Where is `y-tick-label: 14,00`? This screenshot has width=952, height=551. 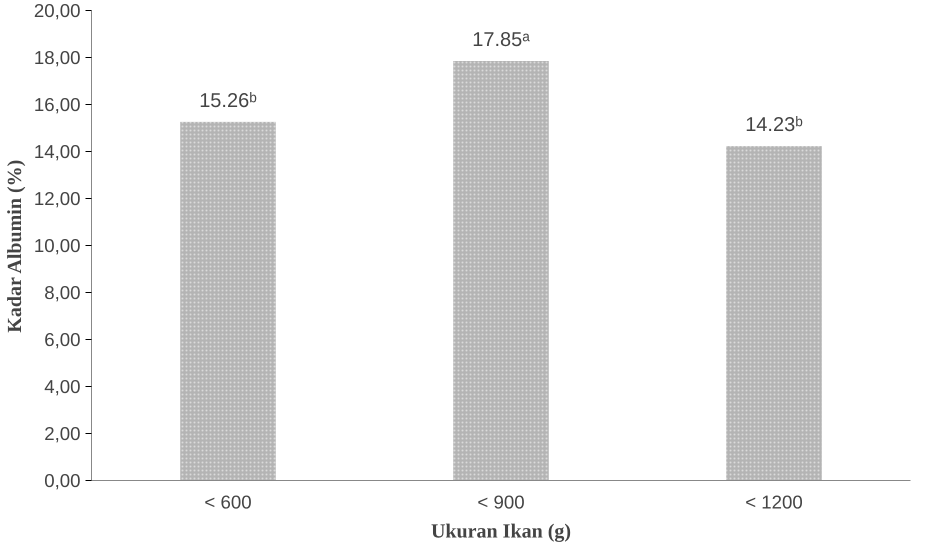
y-tick-label: 14,00 is located at coordinates (57, 151).